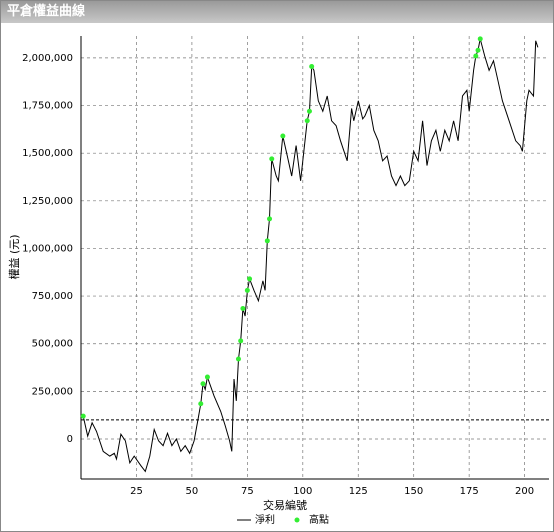 The height and width of the screenshot is (532, 554). Describe the element at coordinates (247, 491) in the screenshot. I see `x-tick-label: 75` at that location.